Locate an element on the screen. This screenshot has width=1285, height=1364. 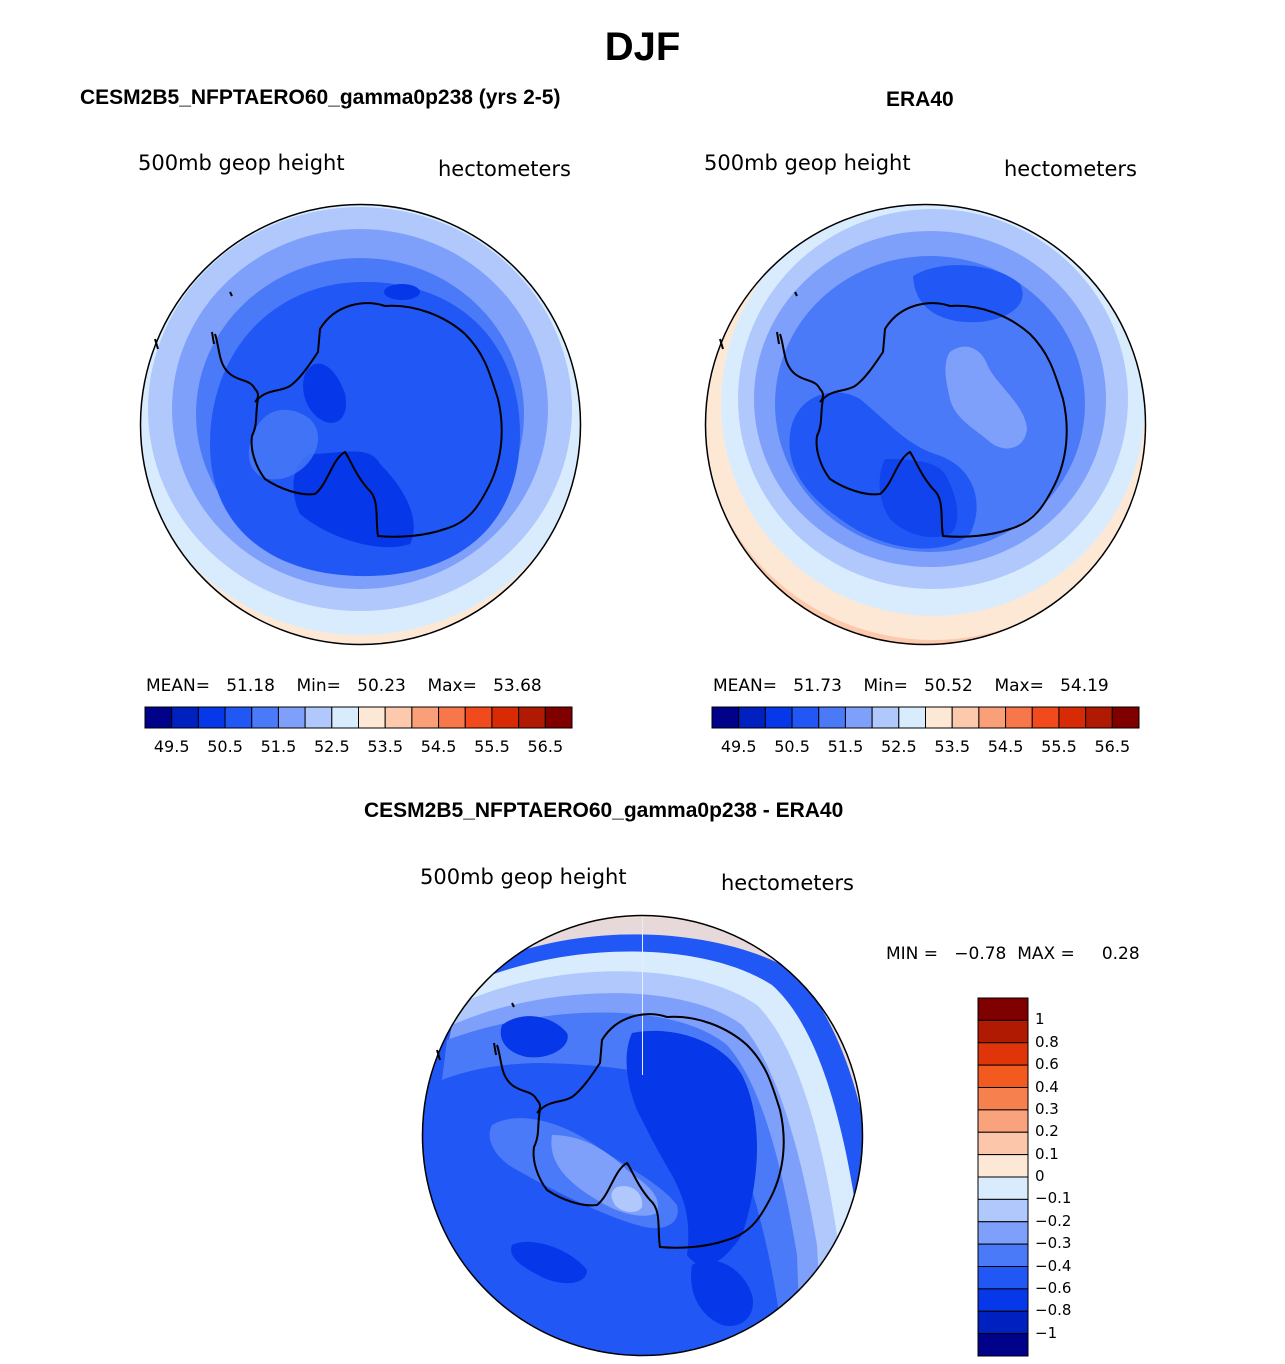
colorbar-tick-label: −0.3 is located at coordinates (1053, 1243).